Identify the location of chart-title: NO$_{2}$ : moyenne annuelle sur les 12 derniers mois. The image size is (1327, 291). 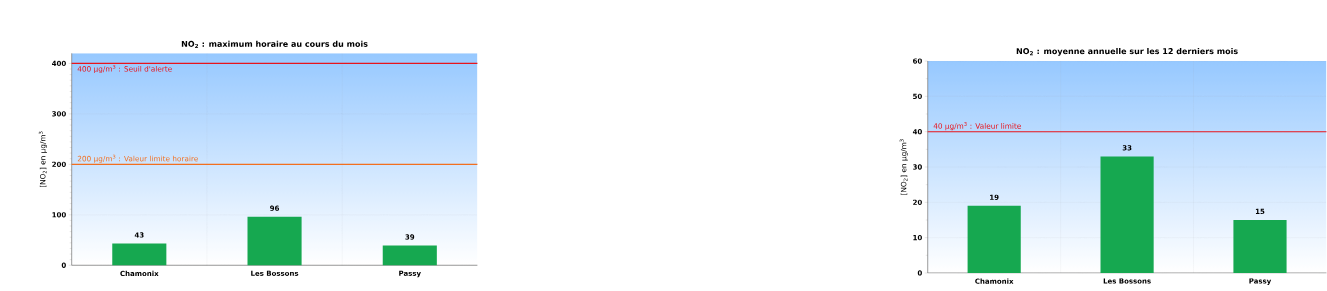
(1127, 51).